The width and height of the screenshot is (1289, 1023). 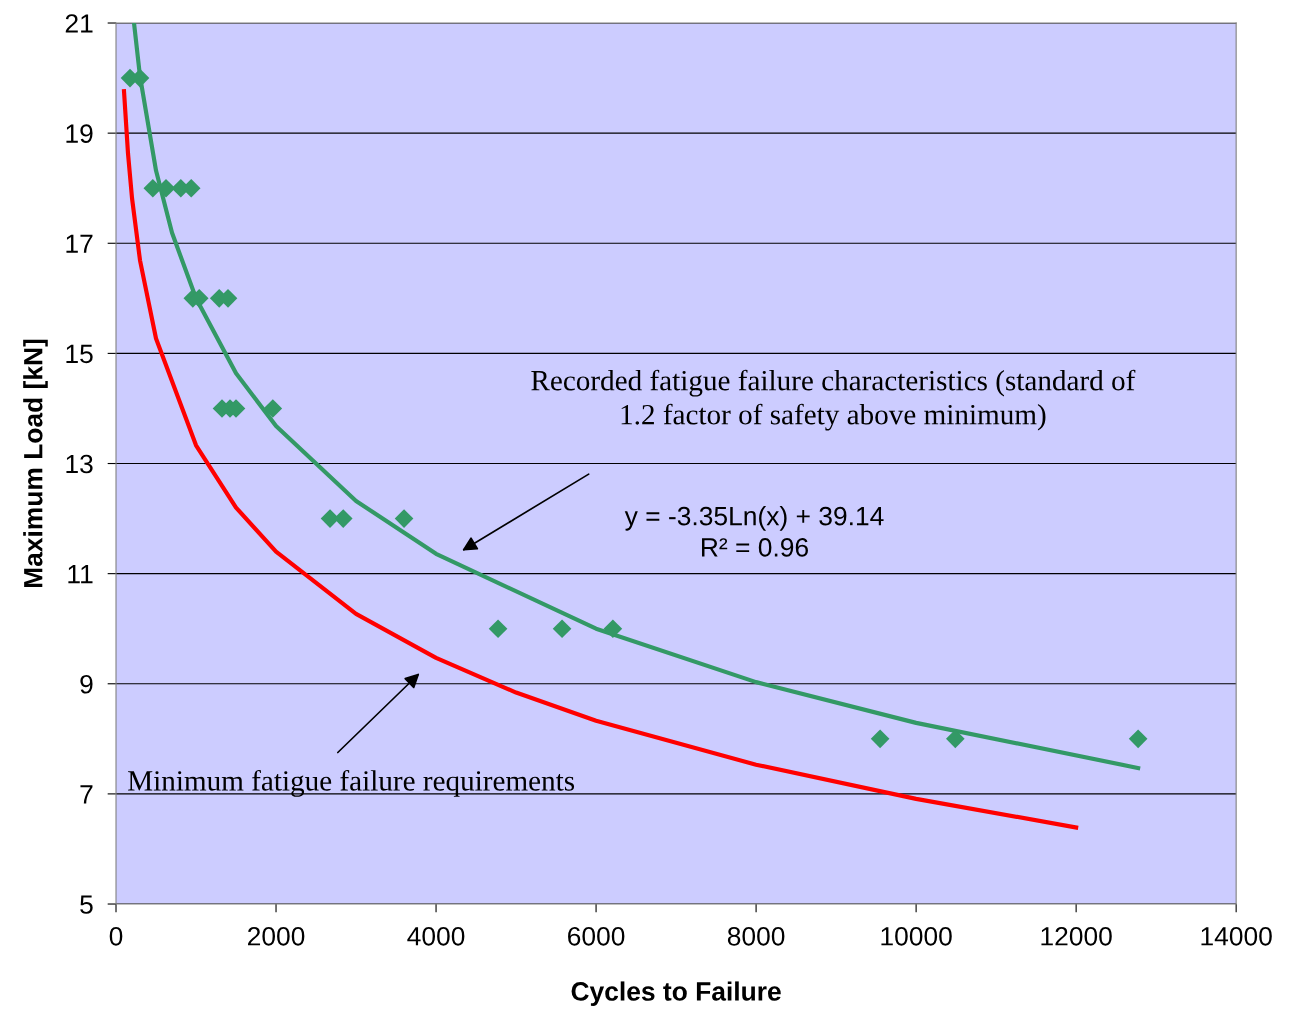 I want to click on y-tick-label: 17, so click(x=79, y=243).